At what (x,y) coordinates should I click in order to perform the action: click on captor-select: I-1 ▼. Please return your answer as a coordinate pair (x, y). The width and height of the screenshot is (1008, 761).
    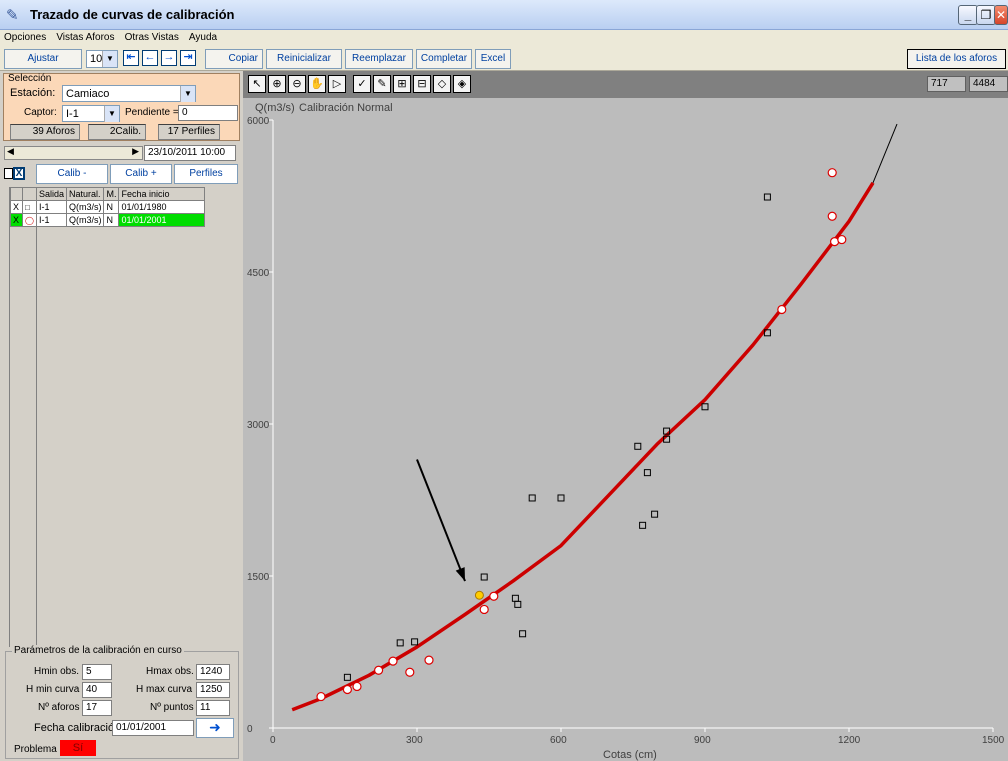
    Looking at the image, I should click on (91, 113).